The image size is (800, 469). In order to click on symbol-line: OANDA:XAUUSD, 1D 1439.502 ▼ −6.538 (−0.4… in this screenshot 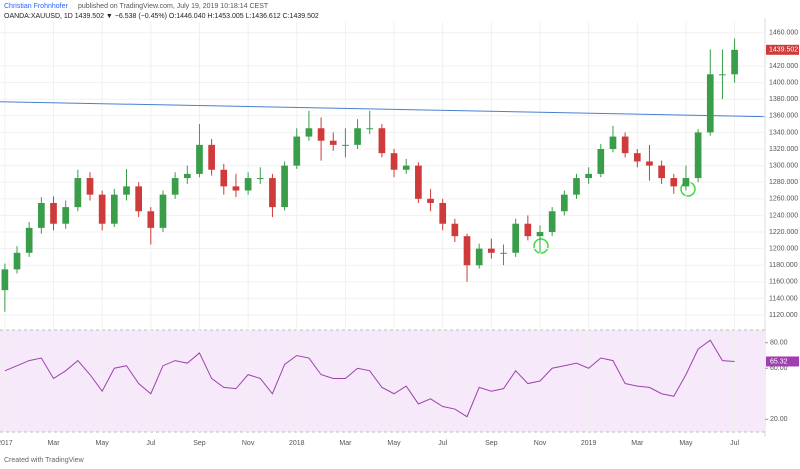, I will do `click(161, 16)`.